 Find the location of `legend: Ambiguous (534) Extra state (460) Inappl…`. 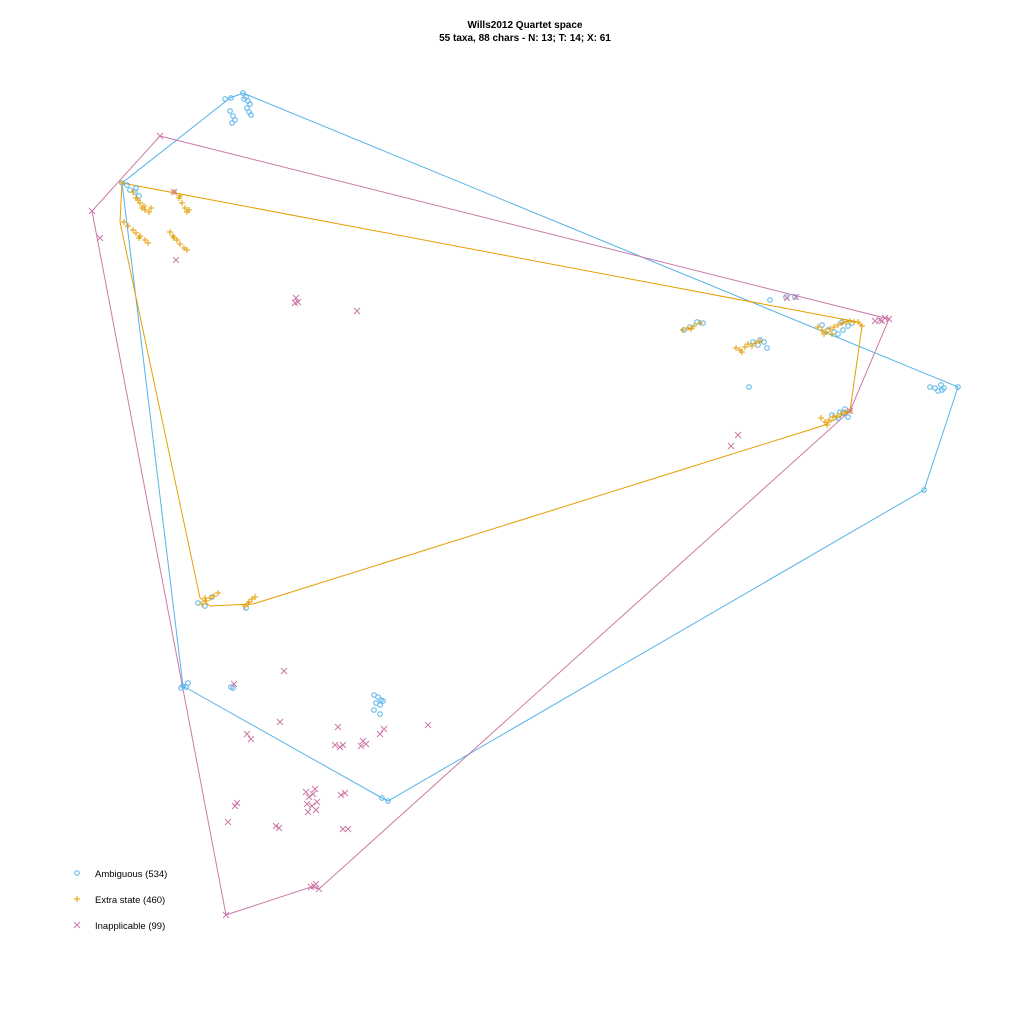

legend: Ambiguous (534) Extra state (460) Inappl… is located at coordinates (120, 900).